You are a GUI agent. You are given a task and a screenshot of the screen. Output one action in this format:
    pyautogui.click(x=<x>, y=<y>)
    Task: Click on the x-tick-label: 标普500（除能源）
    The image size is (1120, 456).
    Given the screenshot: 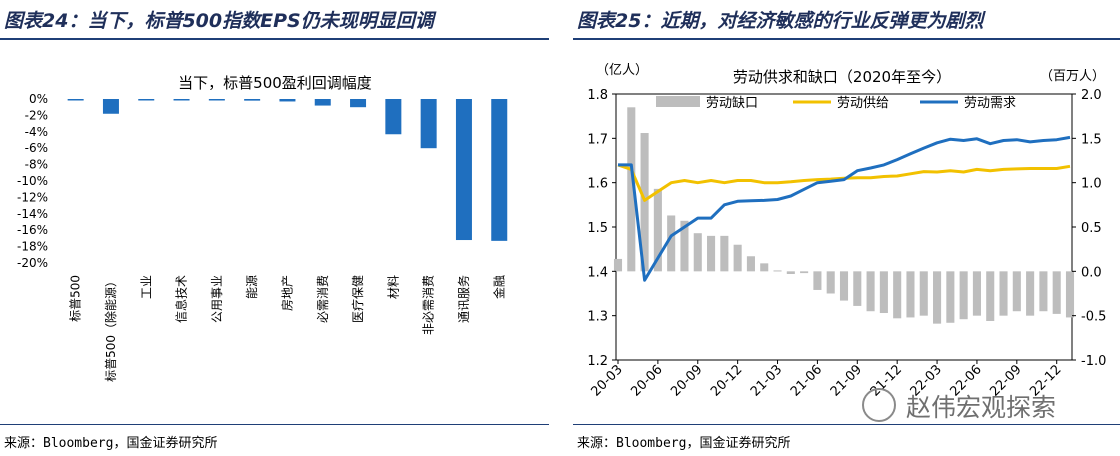 What is the action you would take?
    pyautogui.click(x=110, y=328)
    